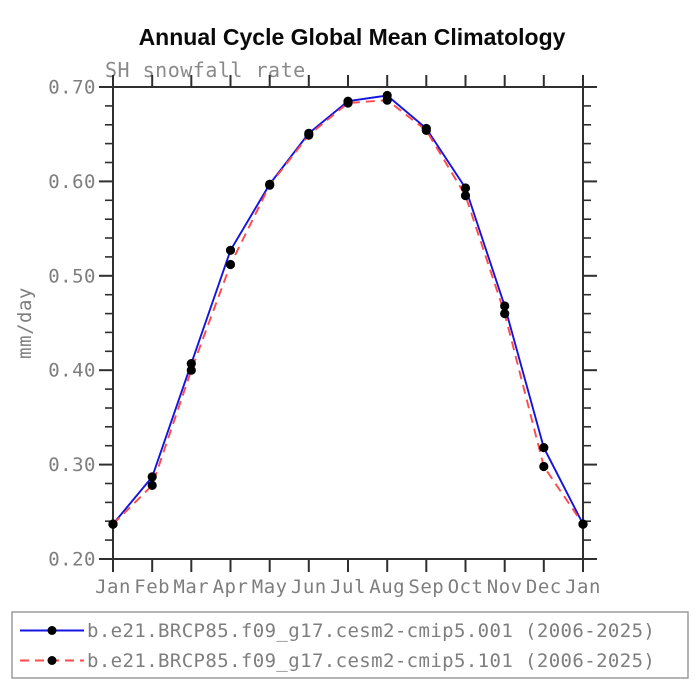 The image size is (700, 700). I want to click on y-tick-label: 0.20, so click(72, 560).